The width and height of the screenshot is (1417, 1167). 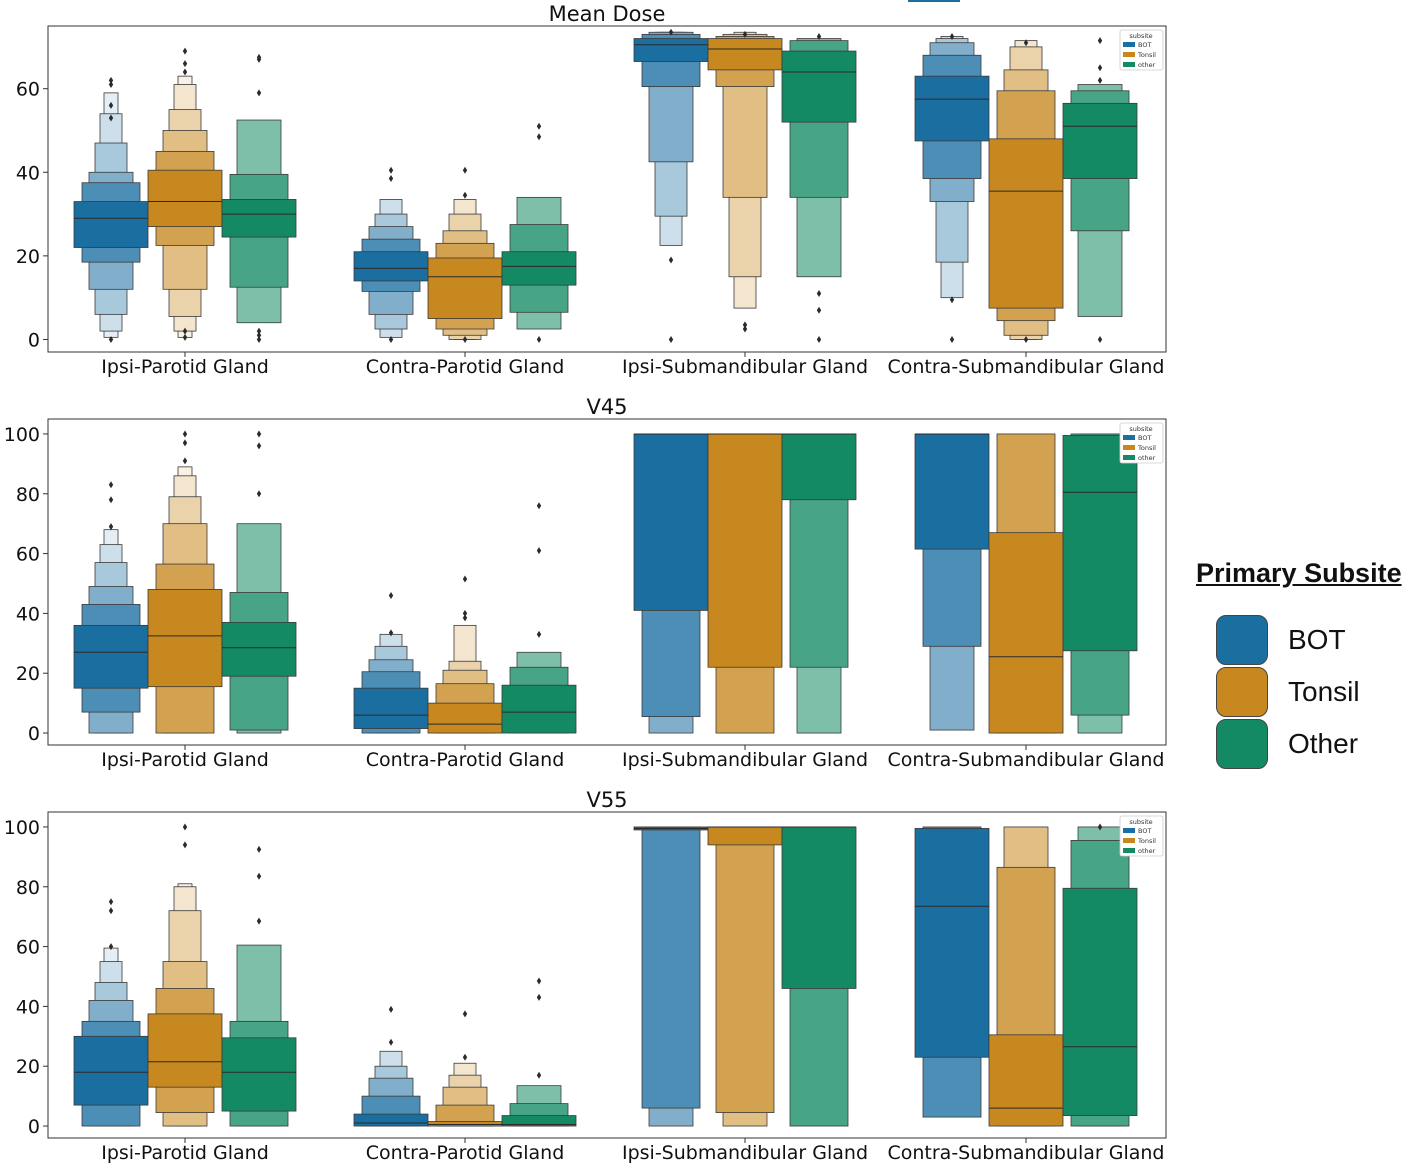 I want to click on mini-legend-title: subsite, so click(x=1140, y=36).